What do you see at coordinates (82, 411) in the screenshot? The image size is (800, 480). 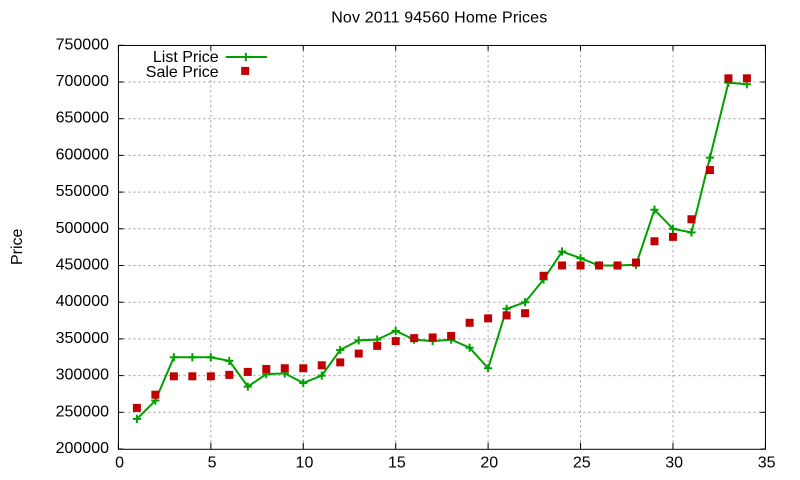 I see `svg-text: 250000` at bounding box center [82, 411].